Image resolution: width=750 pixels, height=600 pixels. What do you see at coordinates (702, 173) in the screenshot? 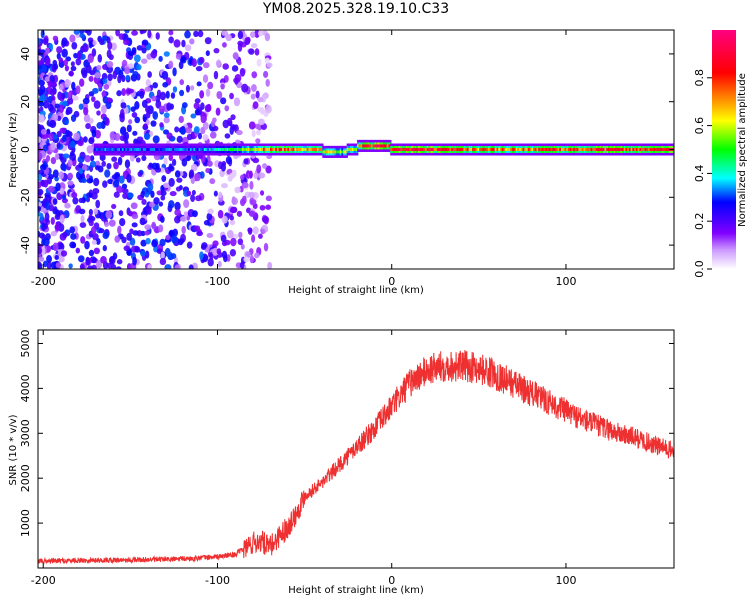
I see `colorbar-axis: 0.0 0.2 0.4 0.6 0.8` at bounding box center [702, 173].